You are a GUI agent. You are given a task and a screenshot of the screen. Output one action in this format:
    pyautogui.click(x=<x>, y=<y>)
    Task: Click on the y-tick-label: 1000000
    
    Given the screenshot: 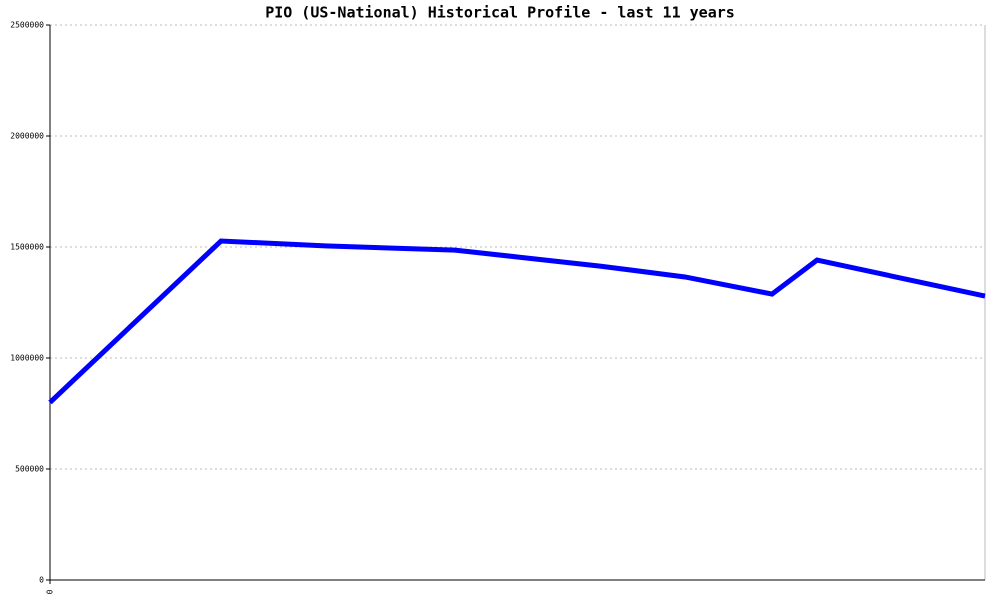 What is the action you would take?
    pyautogui.click(x=27, y=358)
    